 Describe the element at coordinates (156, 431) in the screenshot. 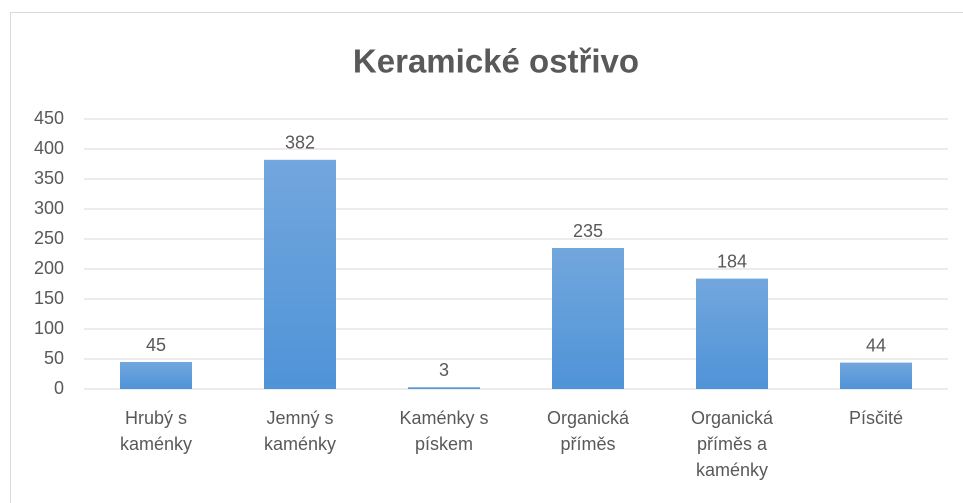

I see `x-tick-label: Hrubý s kaménky` at that location.